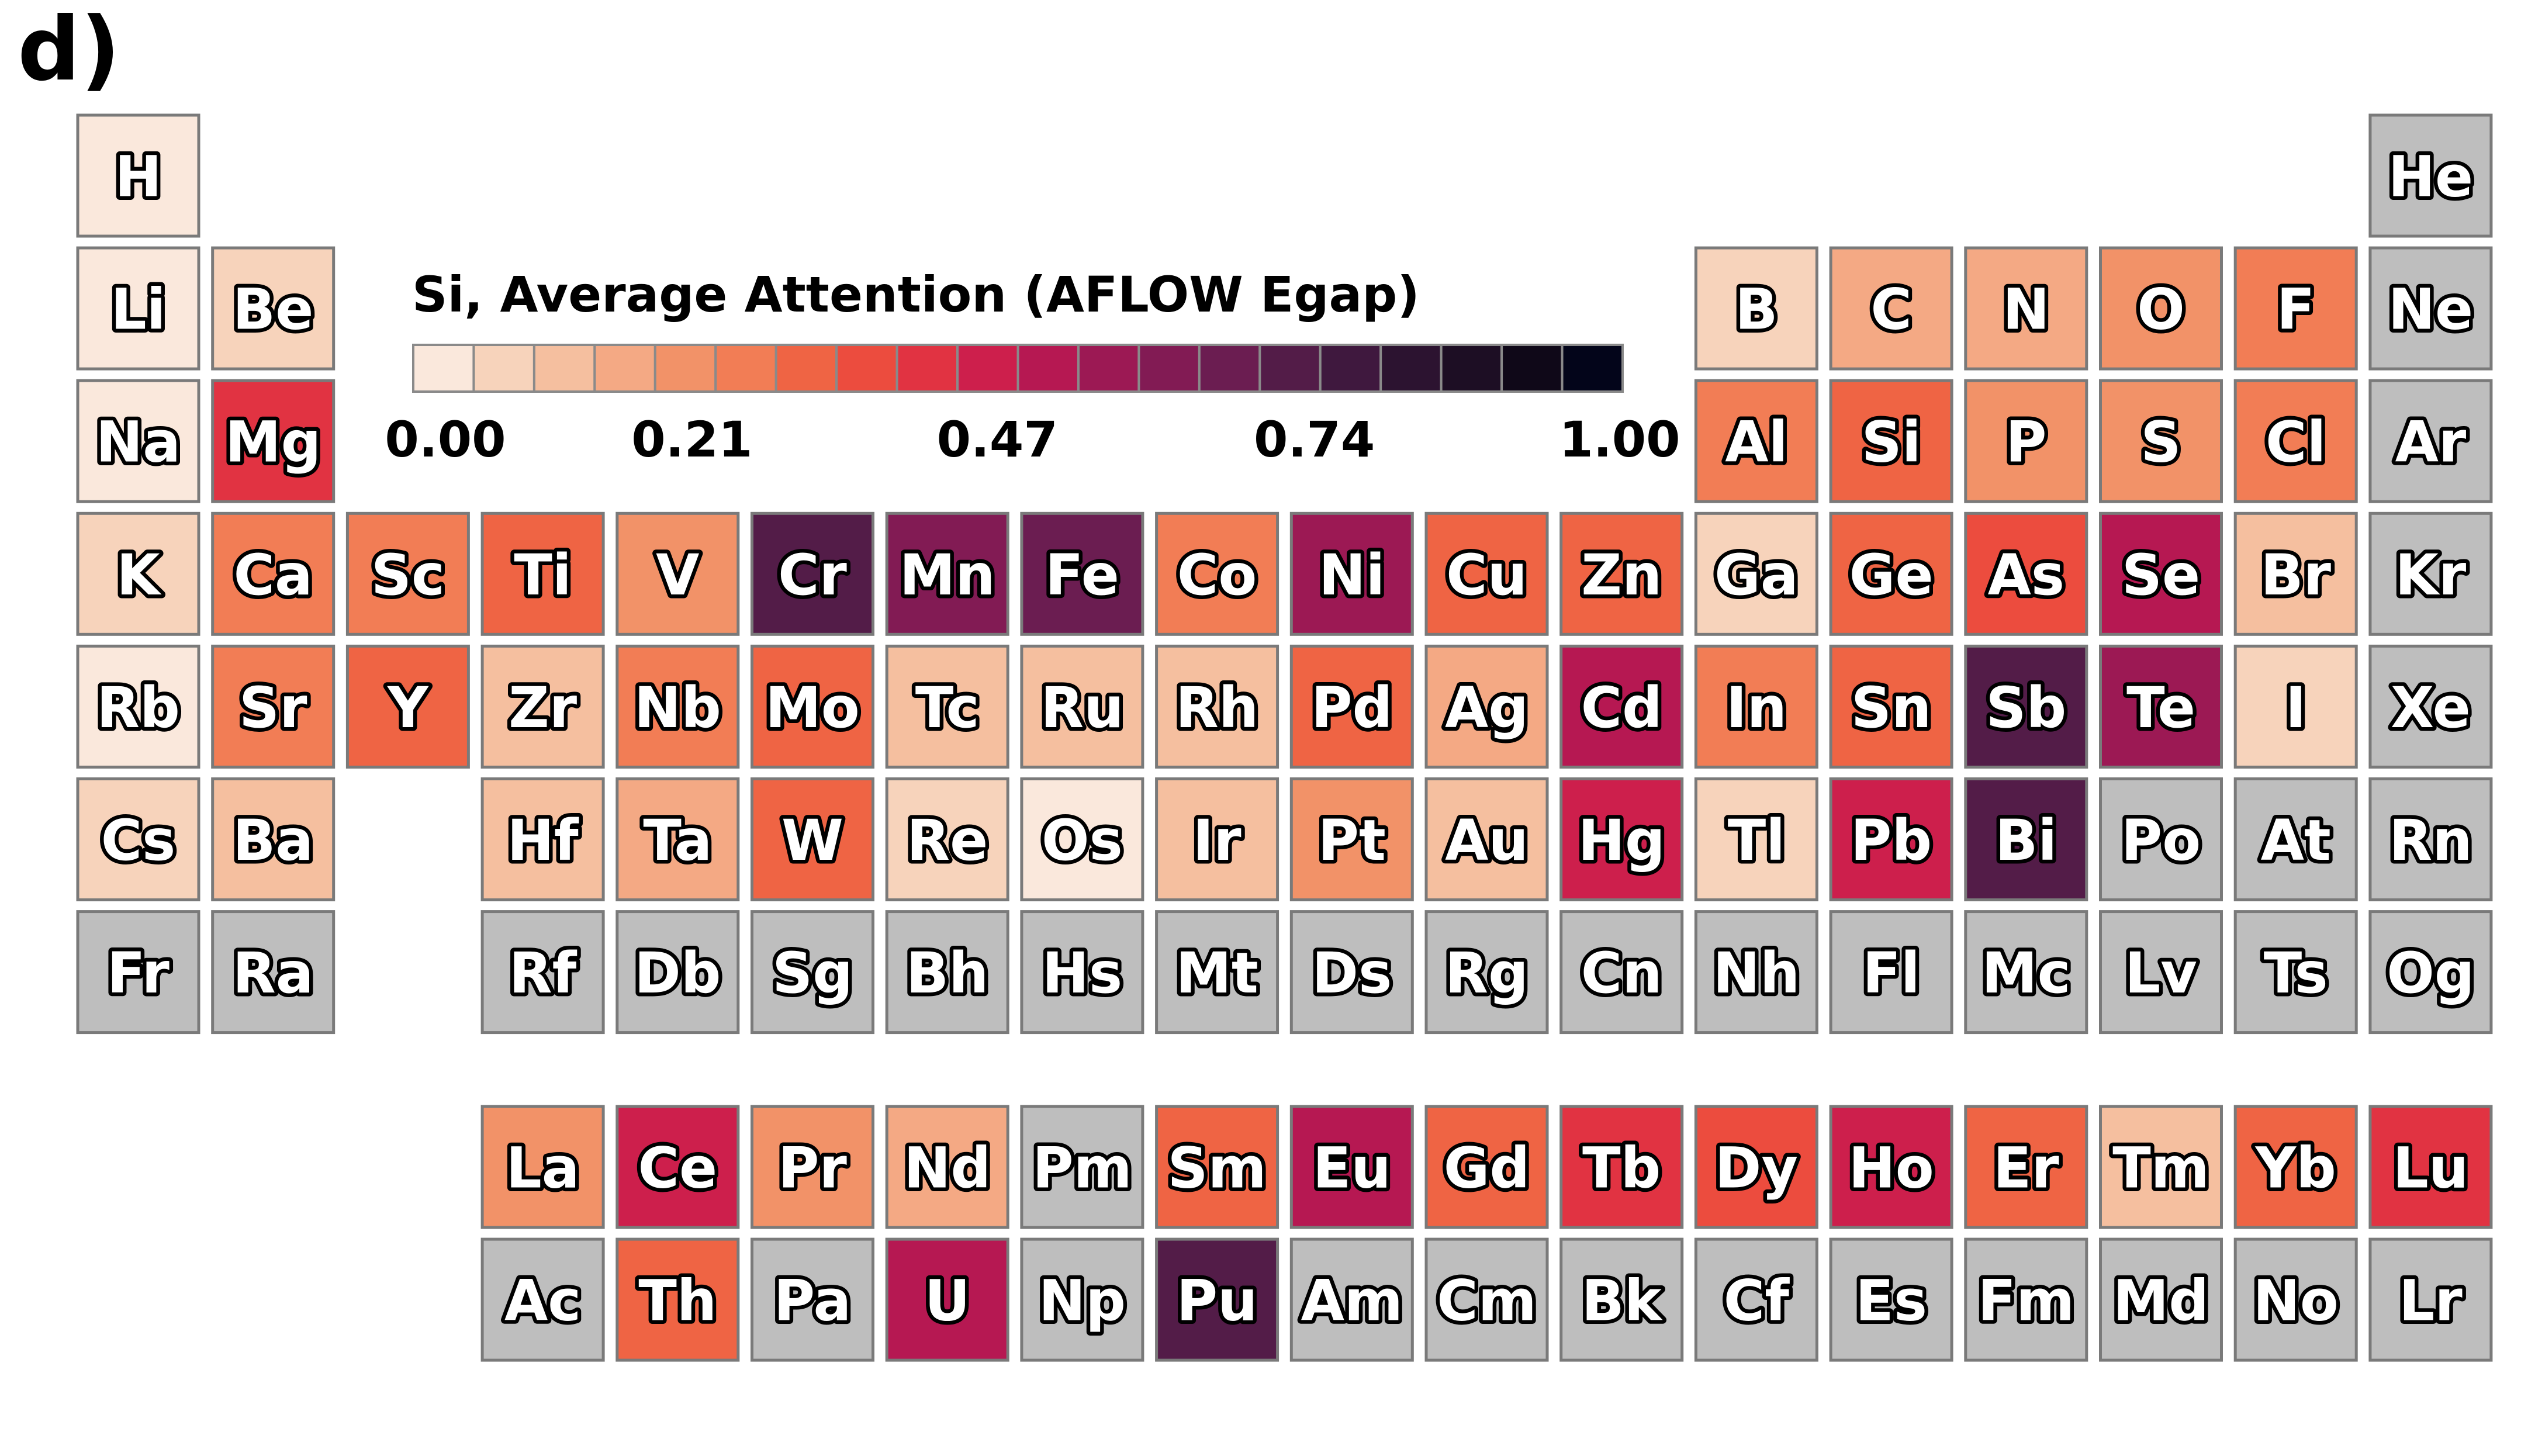 This screenshot has height=1456, width=2521. Describe the element at coordinates (1756, 441) in the screenshot. I see `element-cell-al: Al` at that location.